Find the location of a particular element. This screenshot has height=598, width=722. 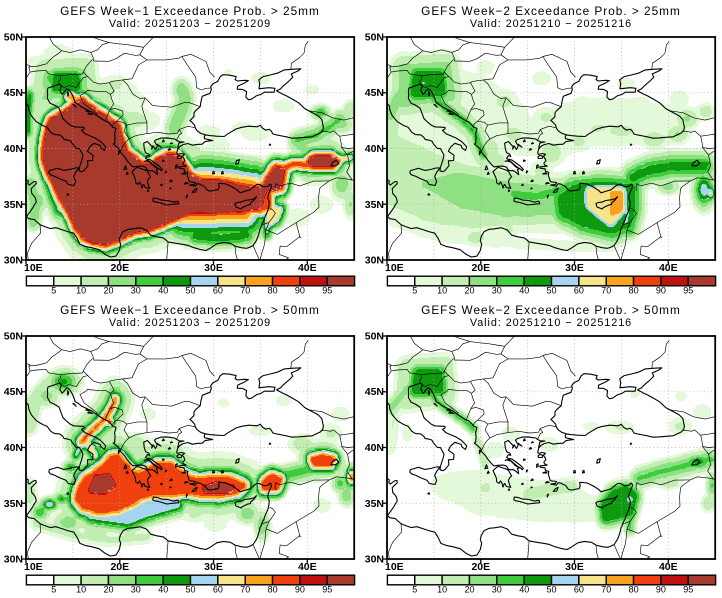

svg-text:GEFS Week−2 Exceedance Prob. >: GEFS Week−2 Exceedance Prob. > 25mm is located at coordinates (551, 11).